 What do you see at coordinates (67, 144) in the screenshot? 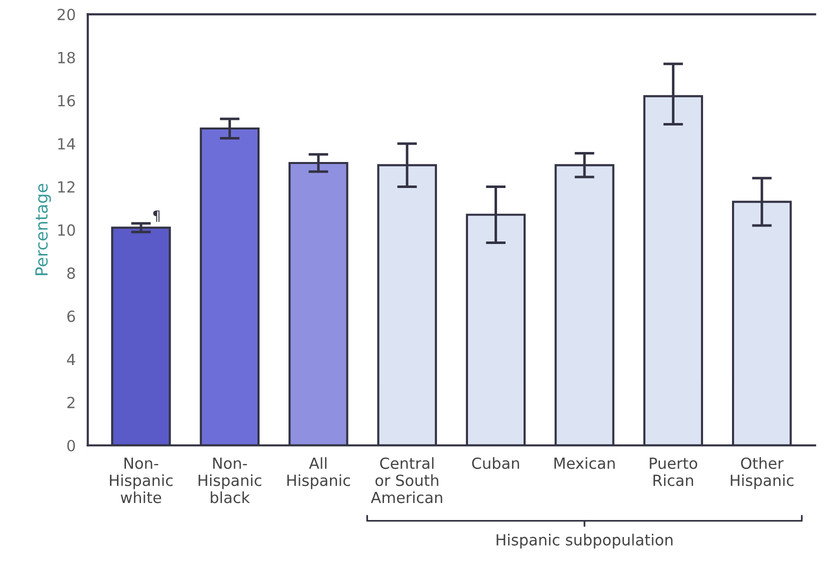
I see `y-tick-label: 14` at bounding box center [67, 144].